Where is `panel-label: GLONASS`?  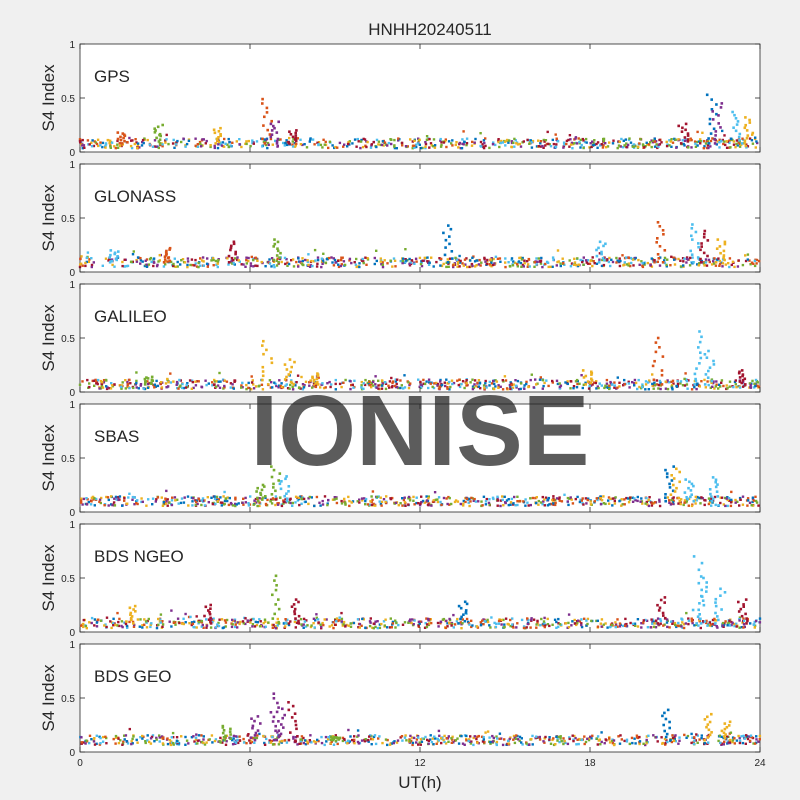
panel-label: GLONASS is located at coordinates (135, 196).